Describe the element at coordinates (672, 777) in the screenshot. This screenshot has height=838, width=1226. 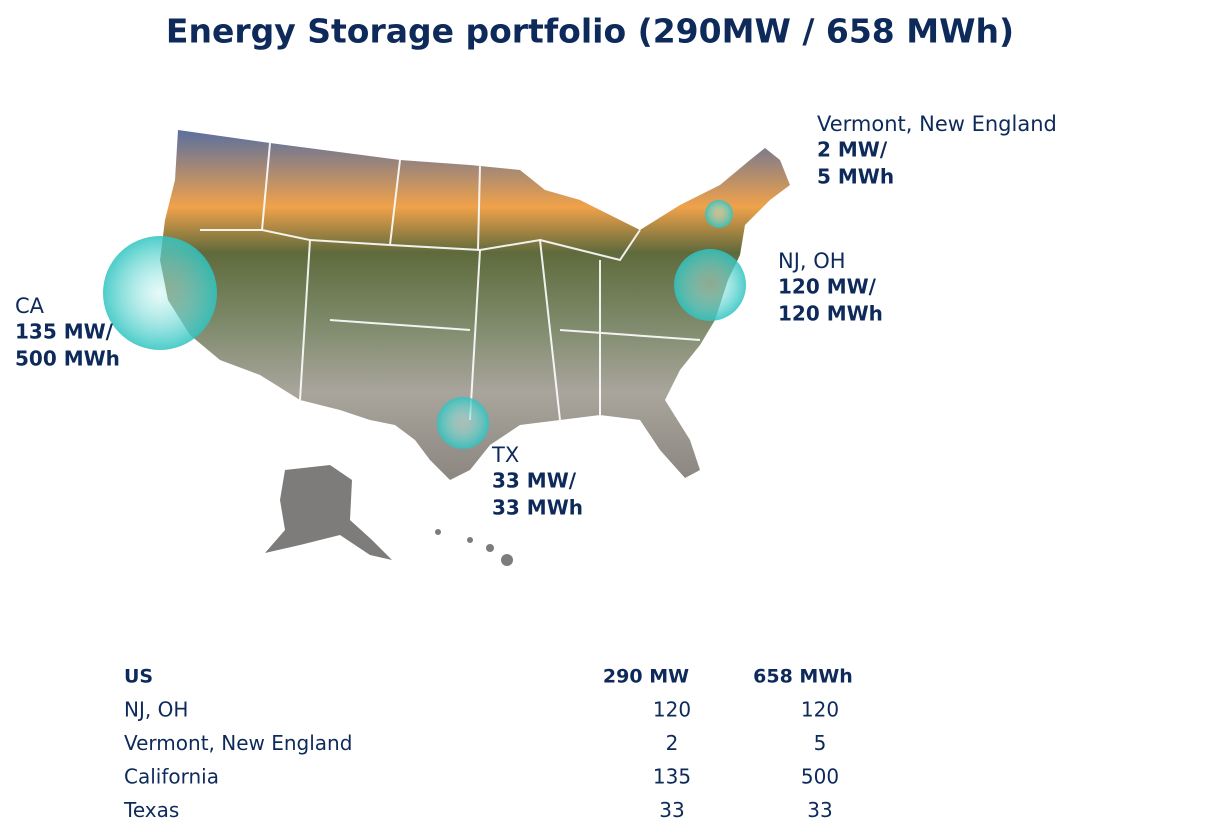
I see `table-cell: 135` at that location.